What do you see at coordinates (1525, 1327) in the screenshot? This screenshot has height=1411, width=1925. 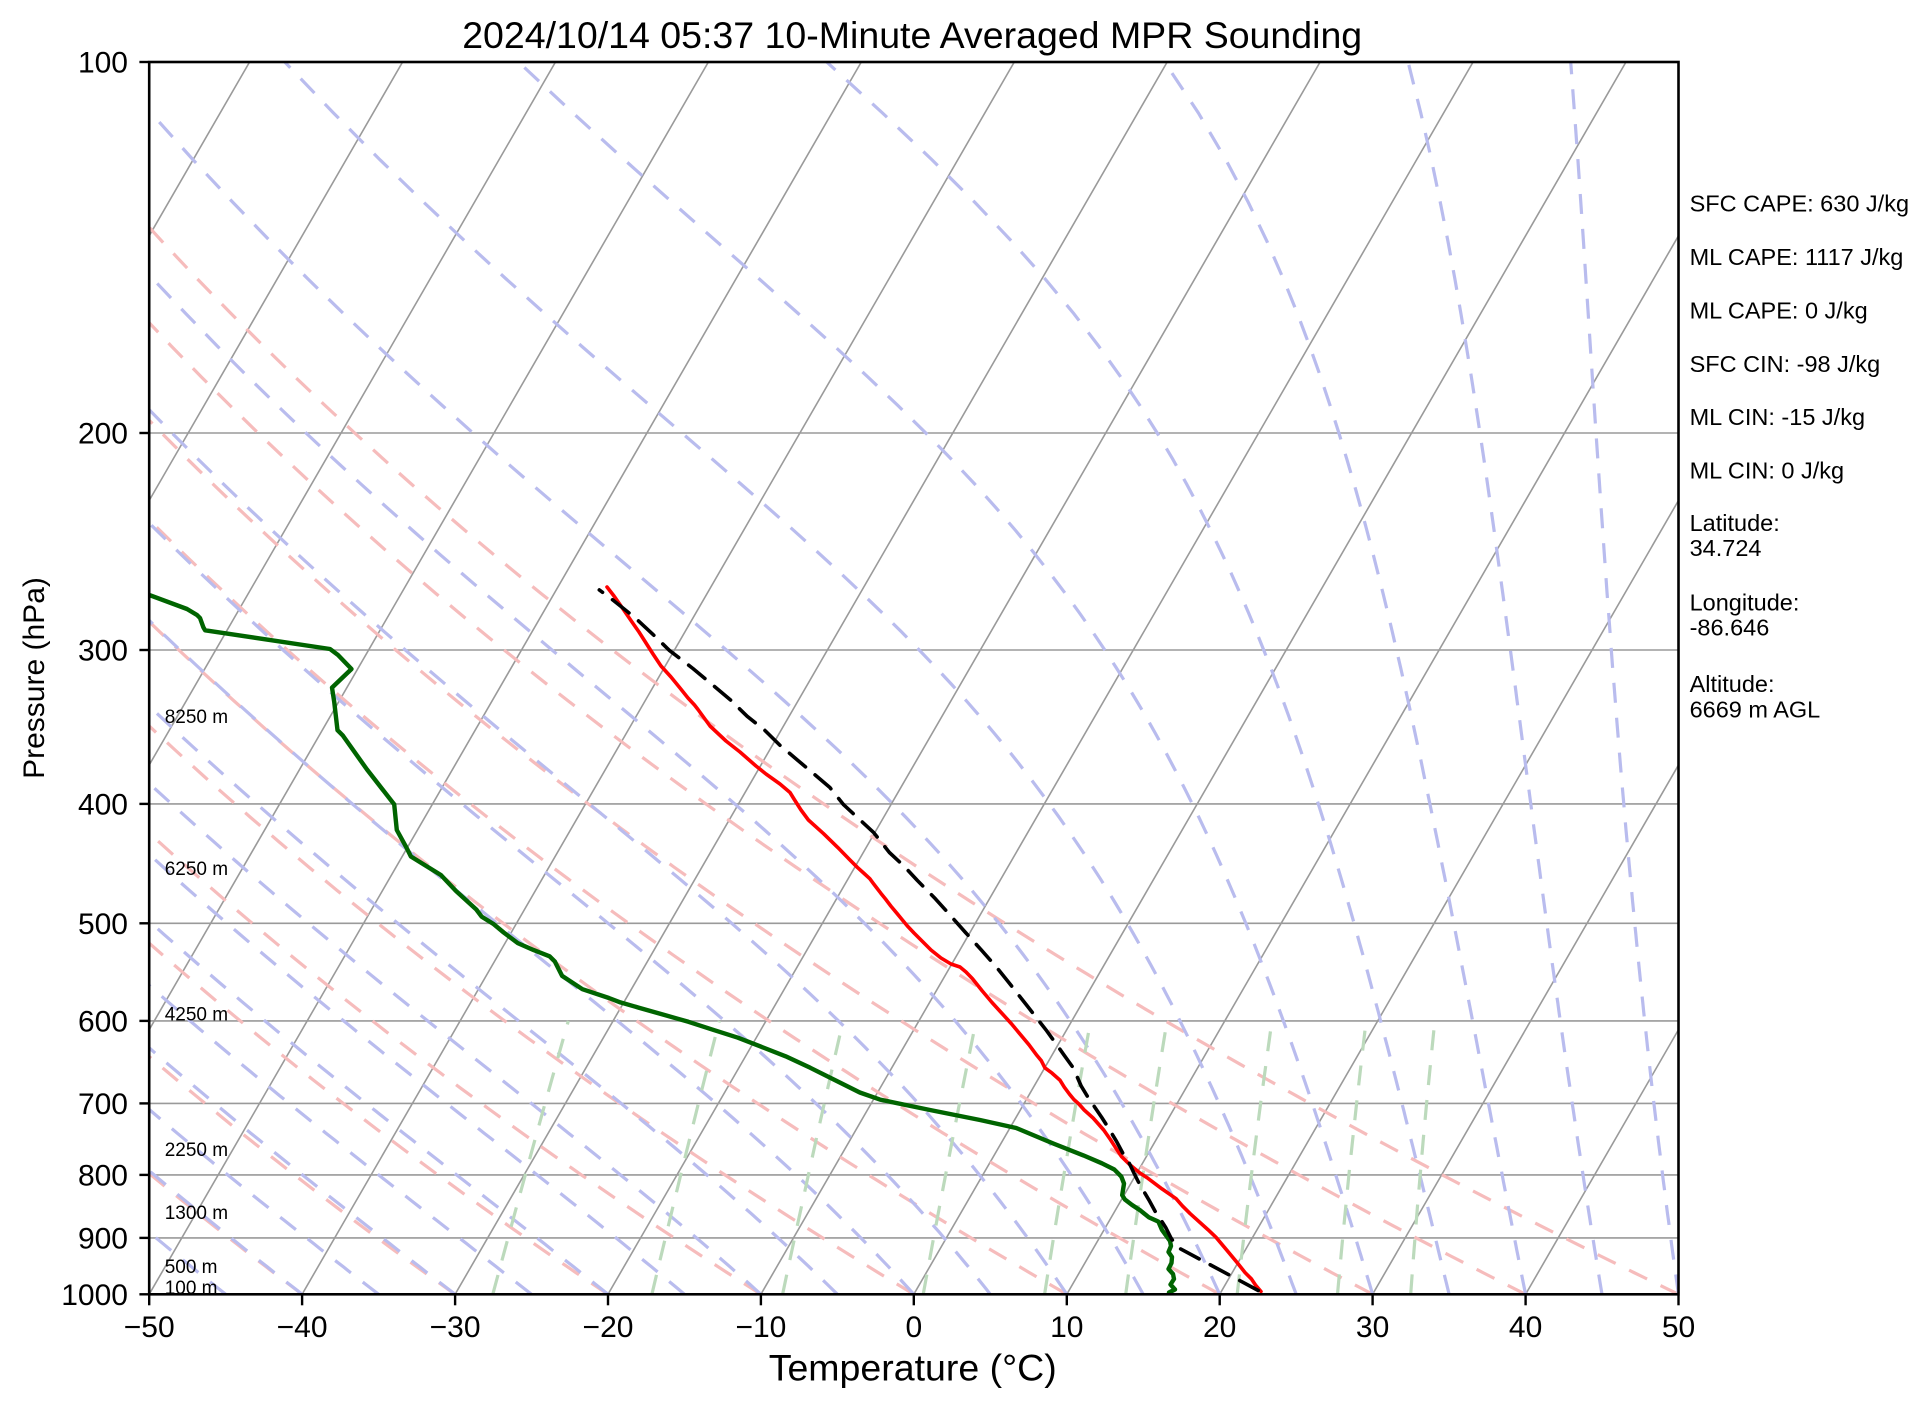 I see `svg-text: 40` at bounding box center [1525, 1327].